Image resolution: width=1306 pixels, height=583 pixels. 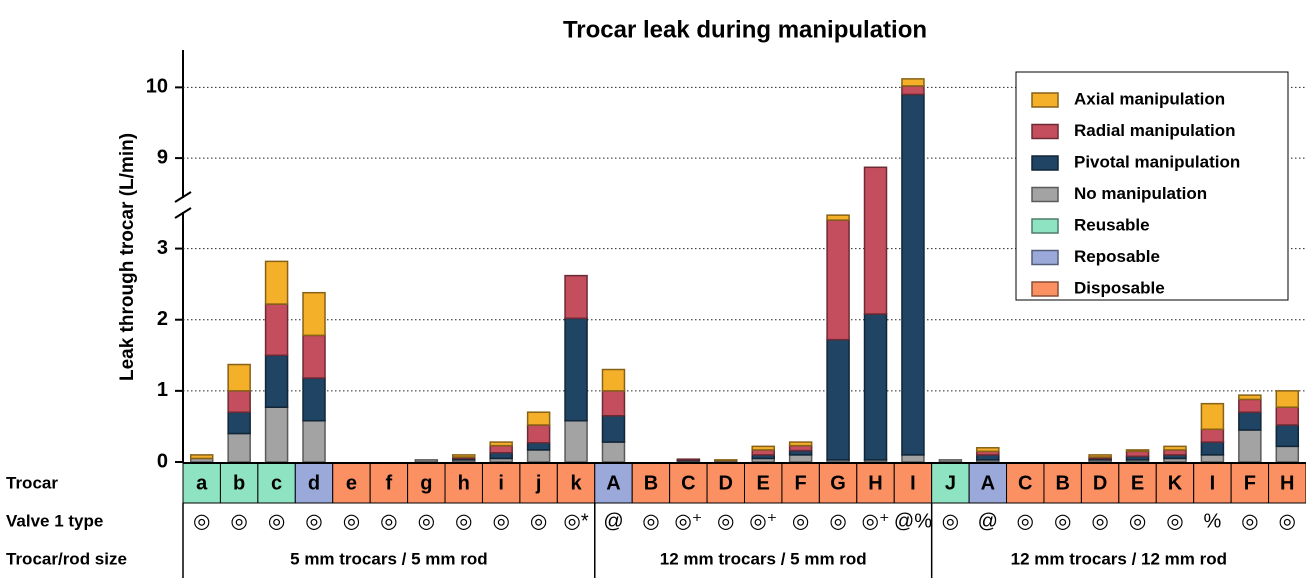 I want to click on x-tick-label: K, so click(x=1175, y=483).